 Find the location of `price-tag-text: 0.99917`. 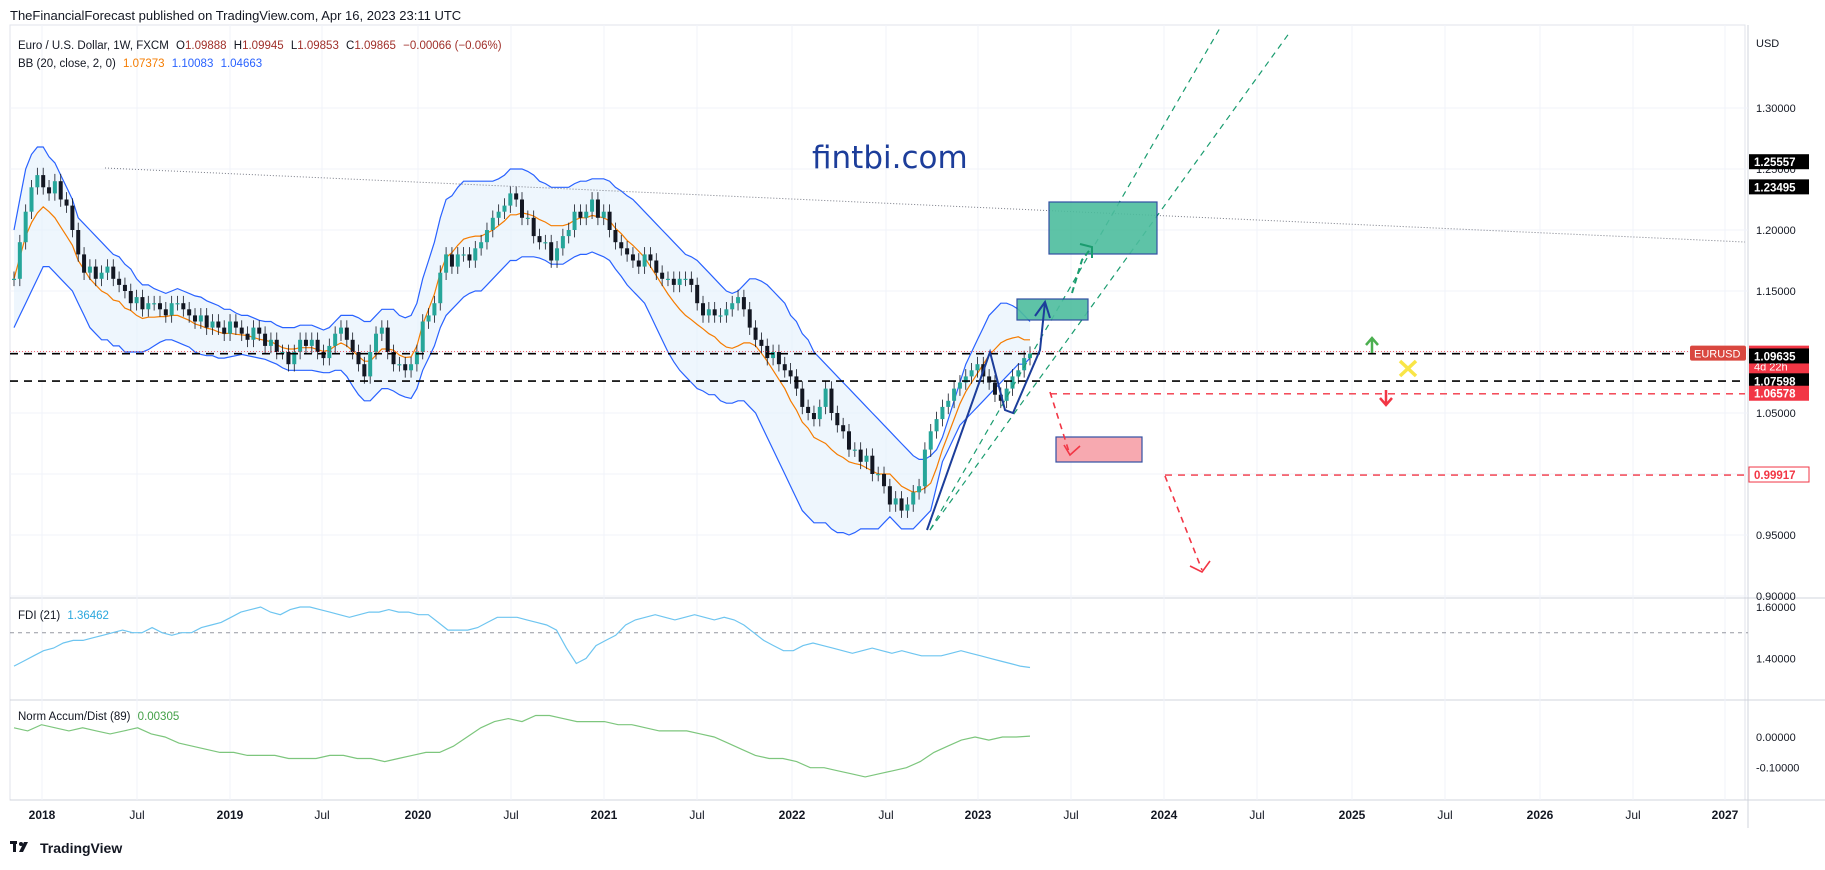

price-tag-text: 0.99917 is located at coordinates (1775, 476).